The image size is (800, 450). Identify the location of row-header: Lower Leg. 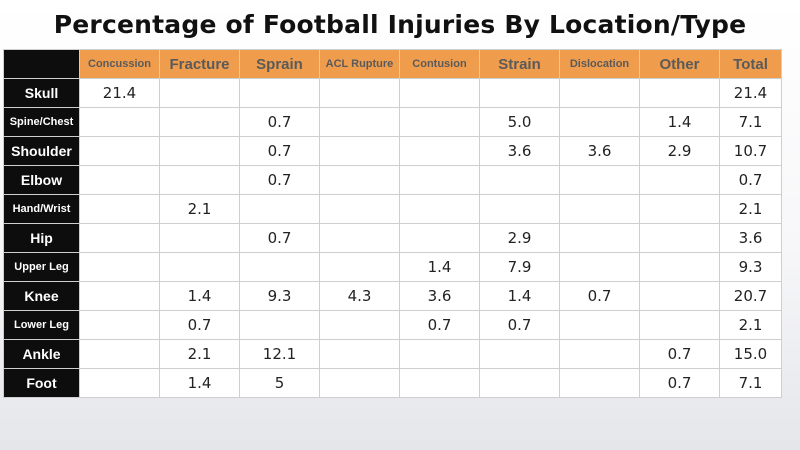
(41, 325).